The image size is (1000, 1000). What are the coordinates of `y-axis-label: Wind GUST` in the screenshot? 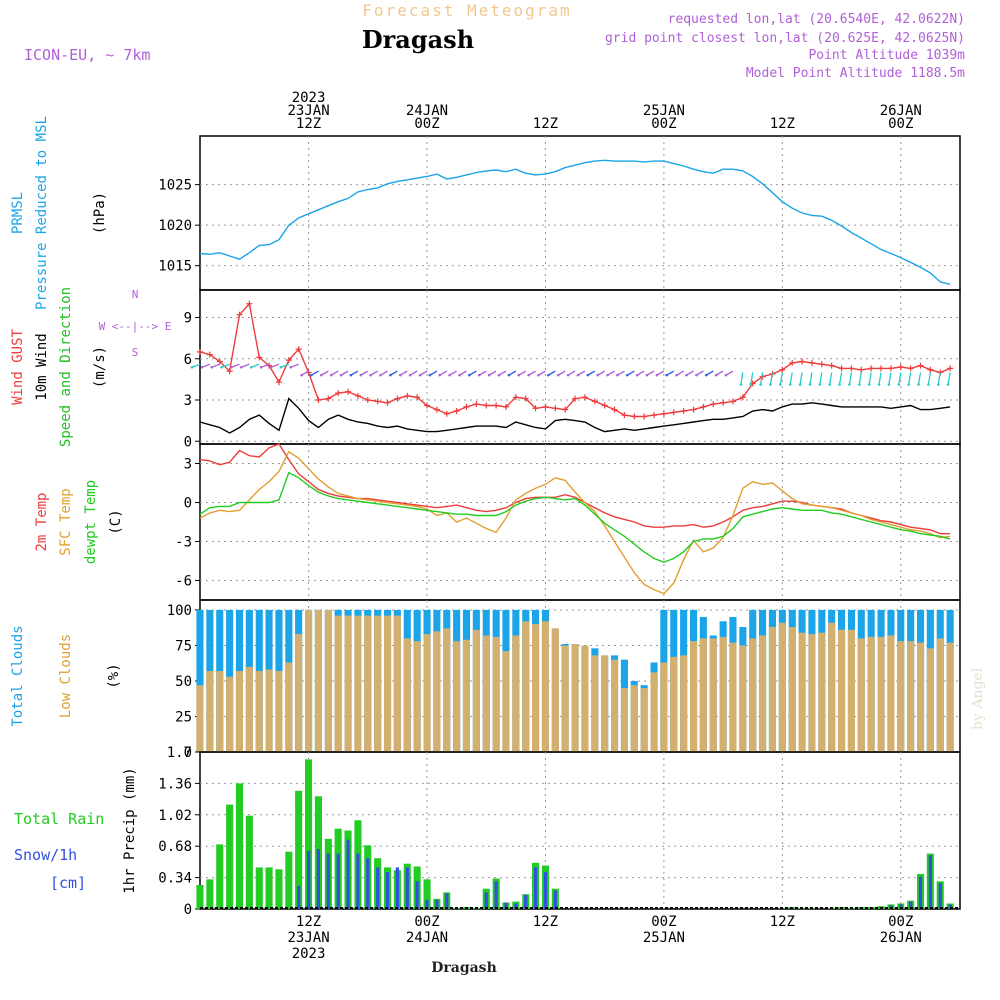 It's located at (18, 367).